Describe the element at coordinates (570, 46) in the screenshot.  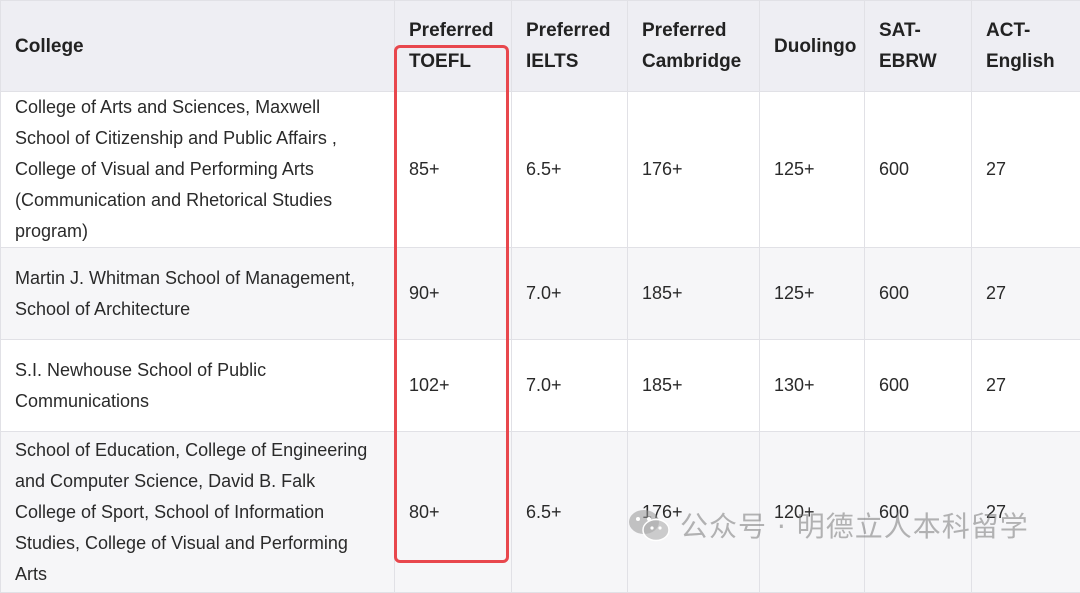
I see `header-ielts: Preferred IELTS` at that location.